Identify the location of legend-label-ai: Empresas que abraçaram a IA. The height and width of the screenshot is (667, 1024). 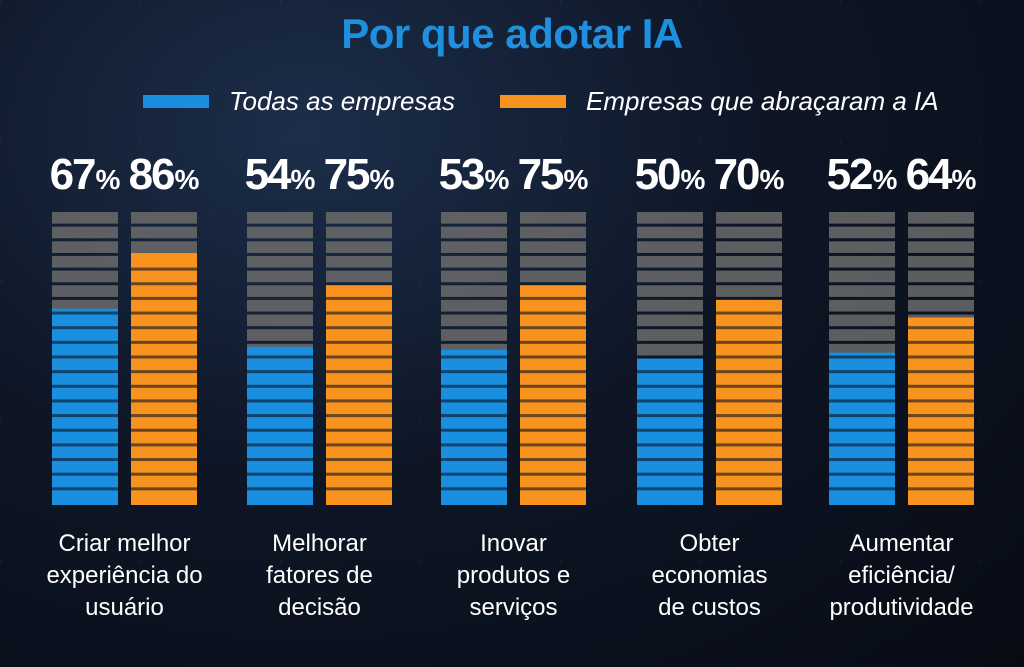
(762, 100).